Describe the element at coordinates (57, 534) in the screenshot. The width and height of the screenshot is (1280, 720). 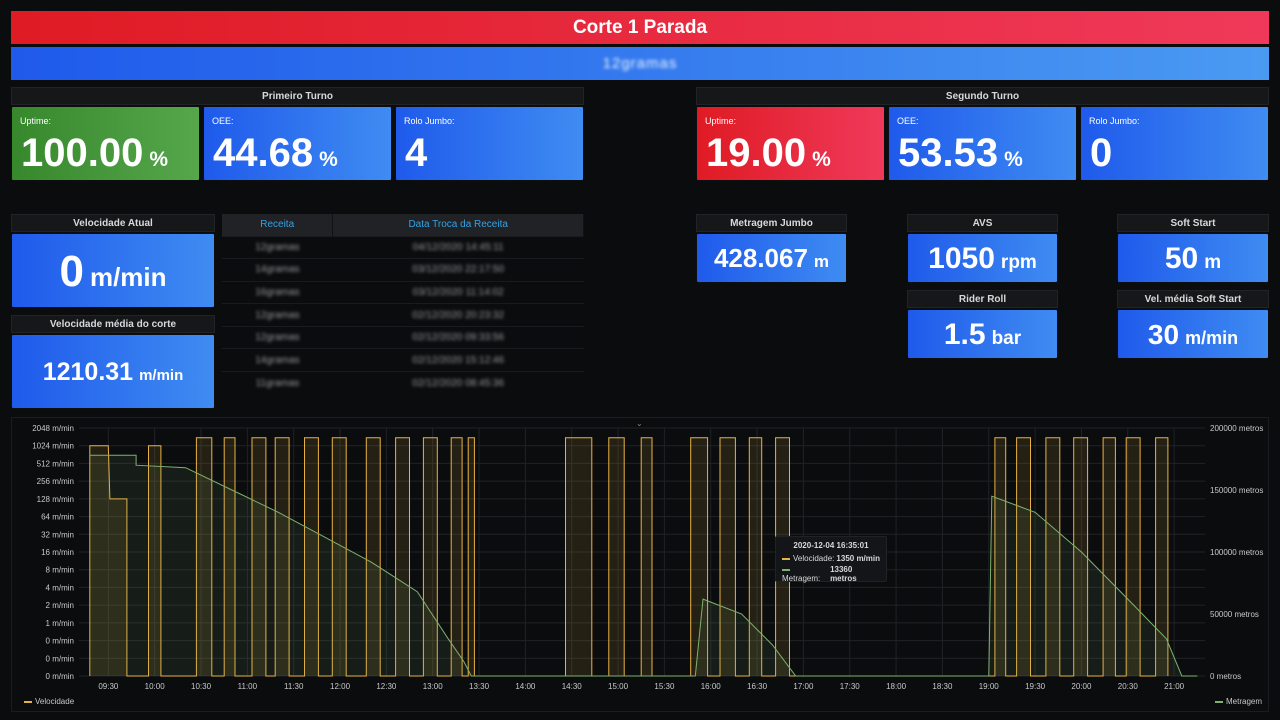
I see `y-left-tick-label: 32 m/min` at that location.